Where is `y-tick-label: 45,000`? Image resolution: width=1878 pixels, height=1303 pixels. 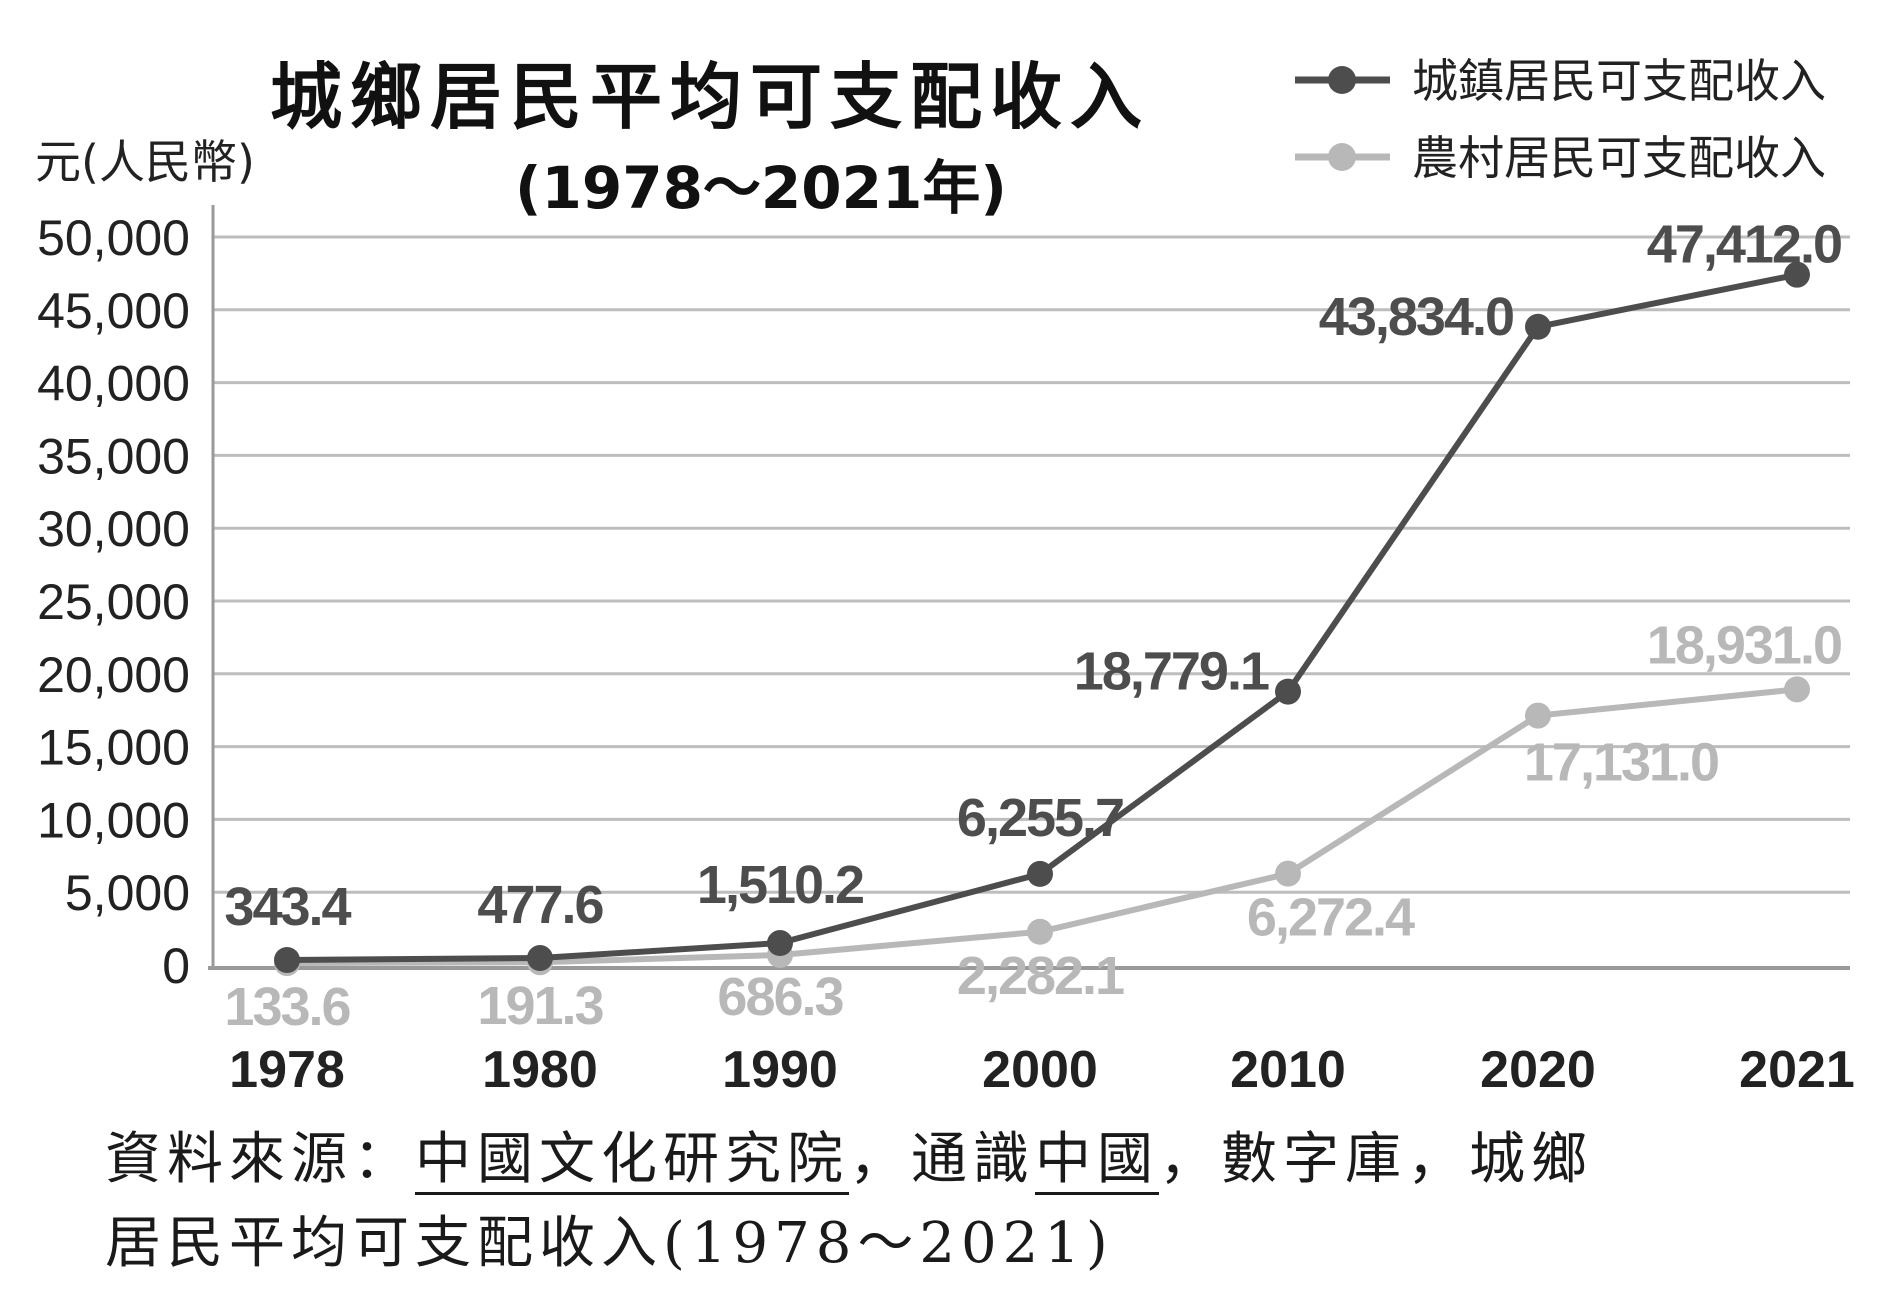
y-tick-label: 45,000 is located at coordinates (113, 311).